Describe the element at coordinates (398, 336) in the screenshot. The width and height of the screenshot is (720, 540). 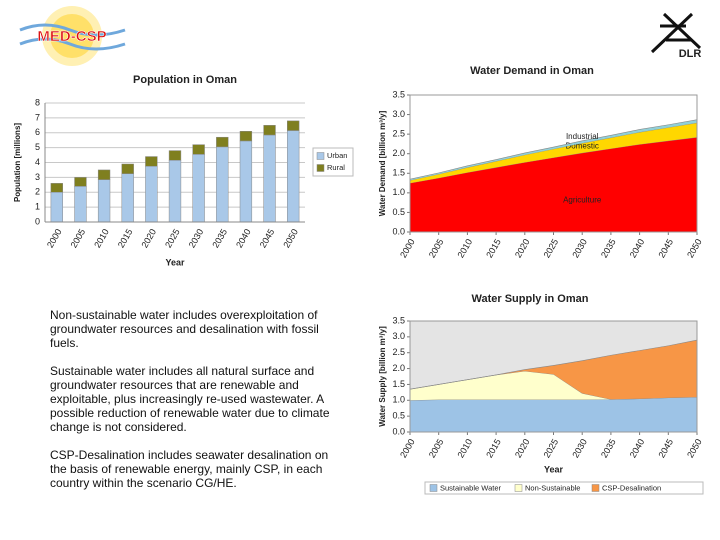
I see `y-tick-label: 3.0` at that location.